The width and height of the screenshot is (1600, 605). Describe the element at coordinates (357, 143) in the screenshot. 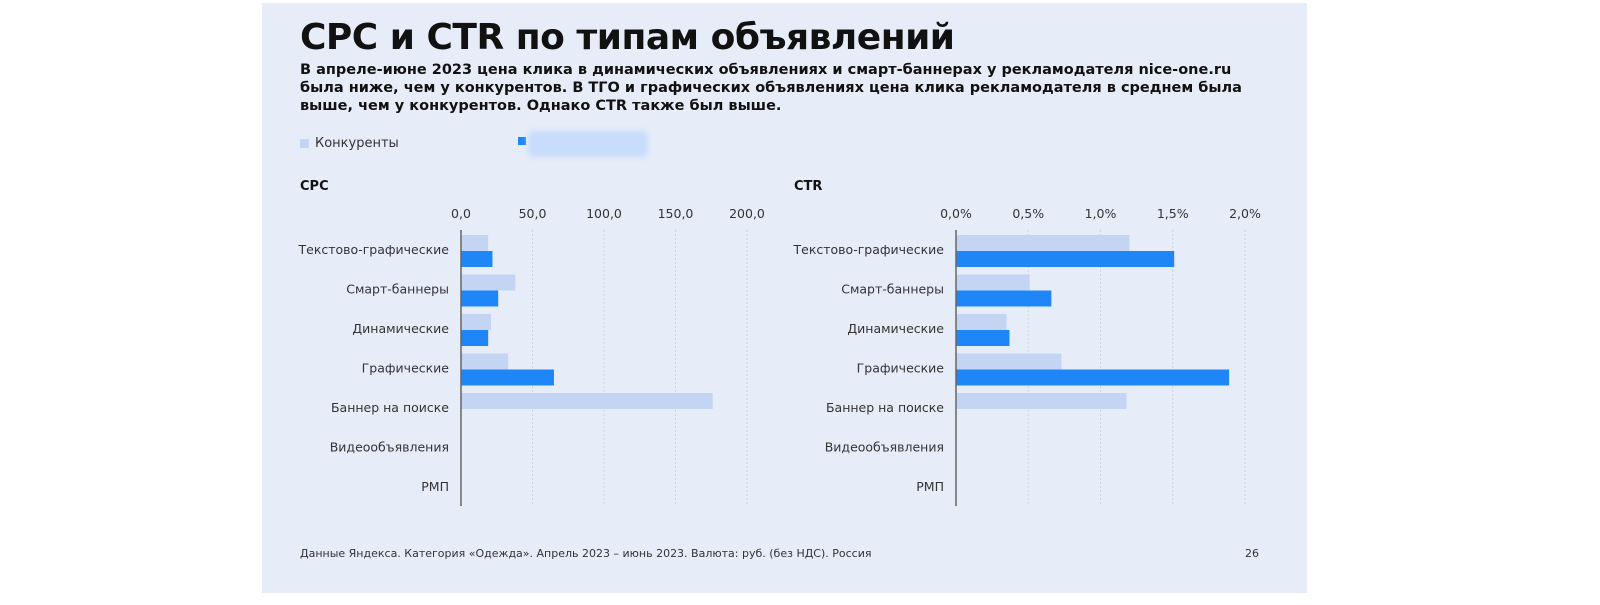

I see `legend-label: Конкуренты` at that location.